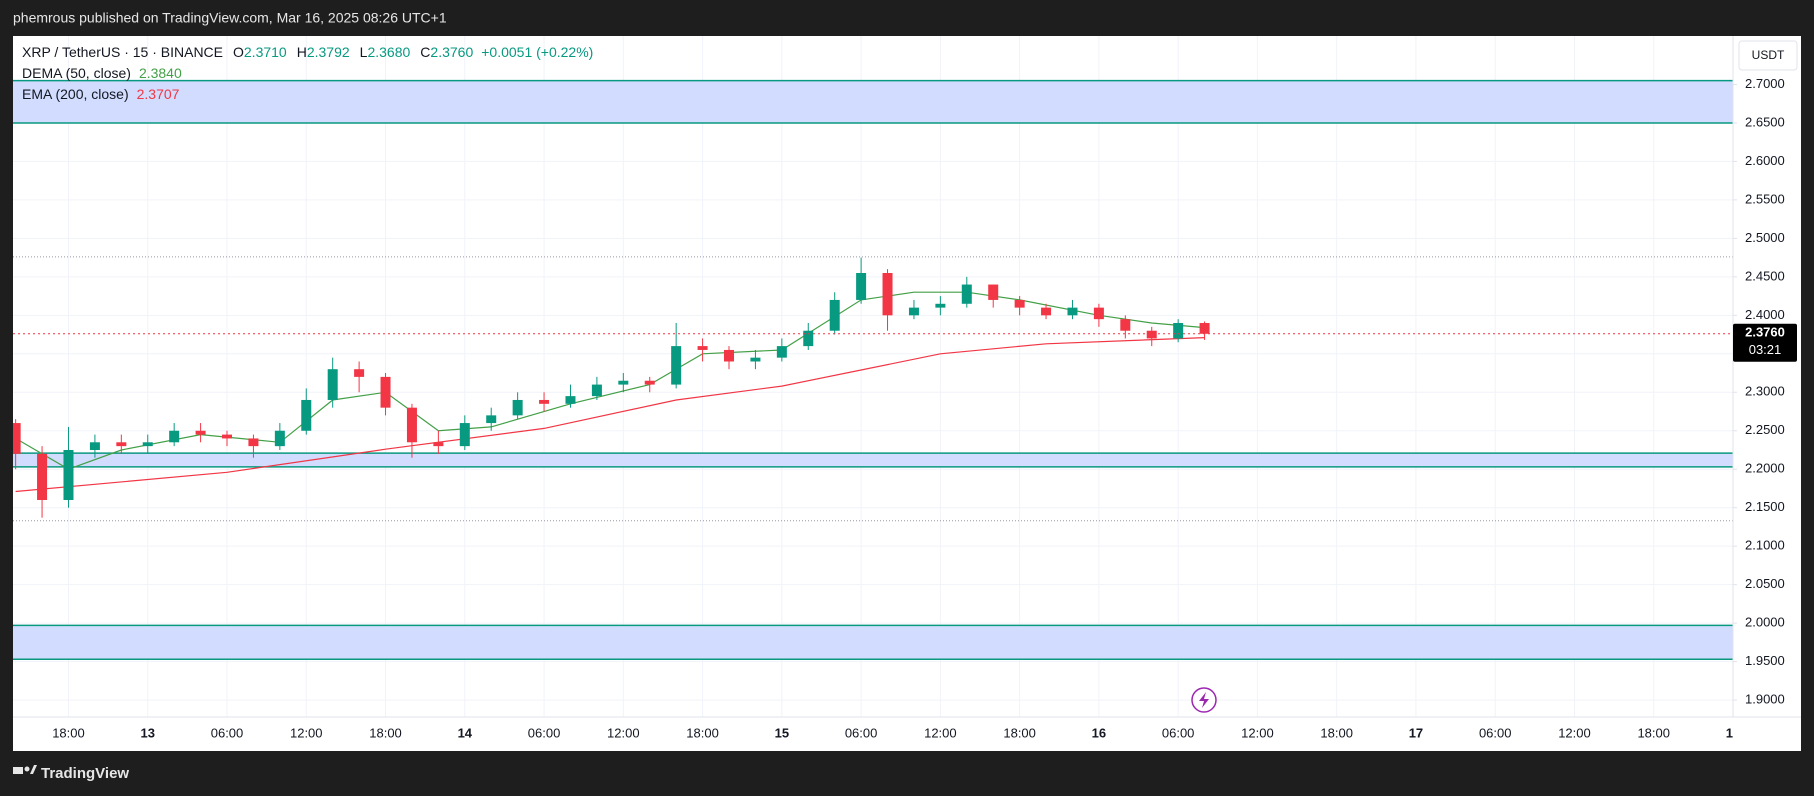 This screenshot has height=796, width=1814. I want to click on x-tick-label: 18, so click(1733, 732).